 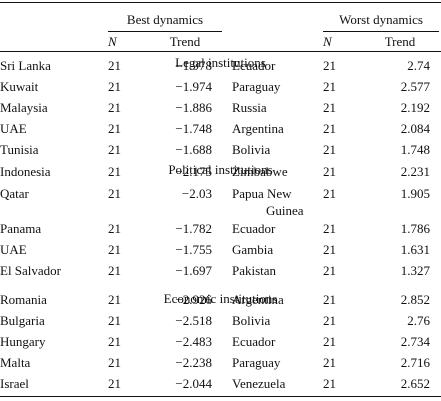 What do you see at coordinates (415, 228) in the screenshot?
I see `worst-trend-cell: 1.786` at bounding box center [415, 228].